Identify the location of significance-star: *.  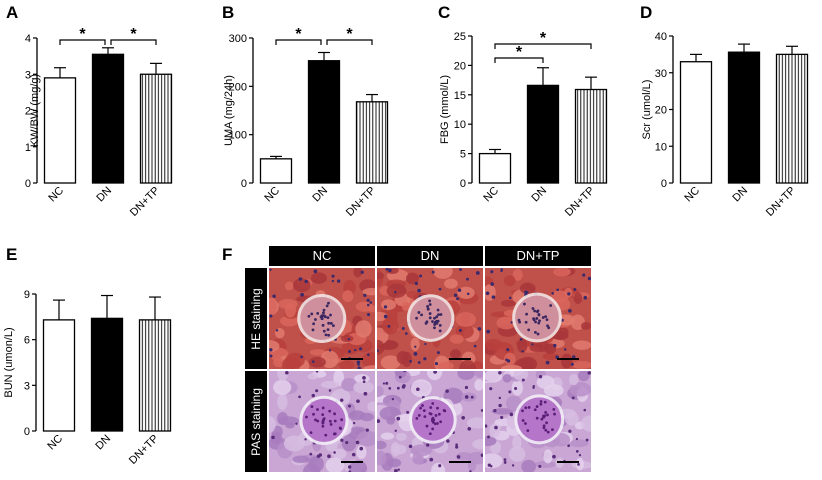
(543, 38).